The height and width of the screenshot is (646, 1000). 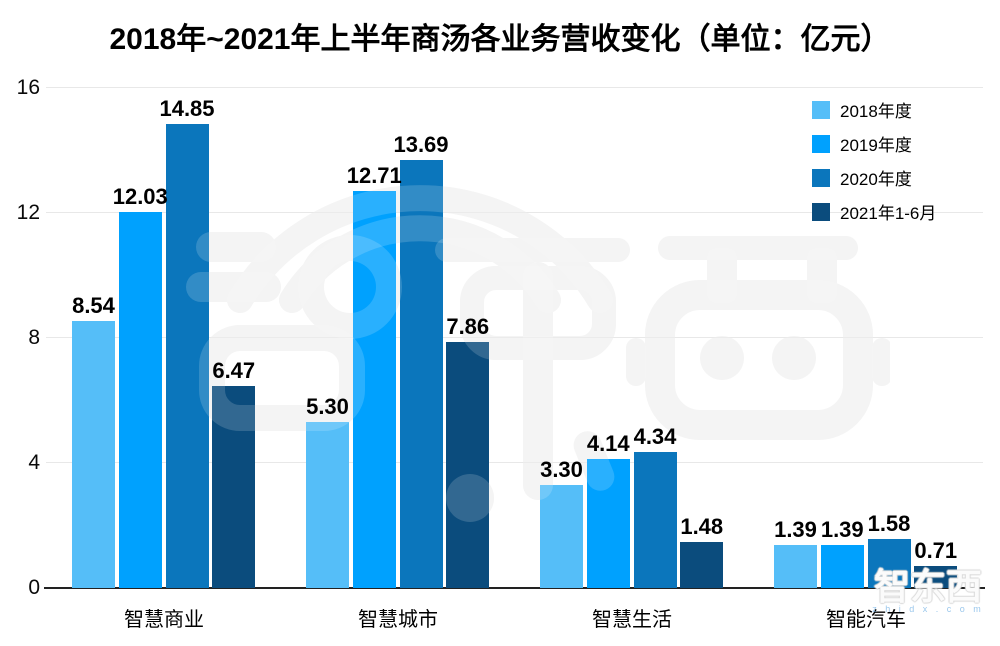 What do you see at coordinates (28, 87) in the screenshot?
I see `y-axis-tick-label: 16` at bounding box center [28, 87].